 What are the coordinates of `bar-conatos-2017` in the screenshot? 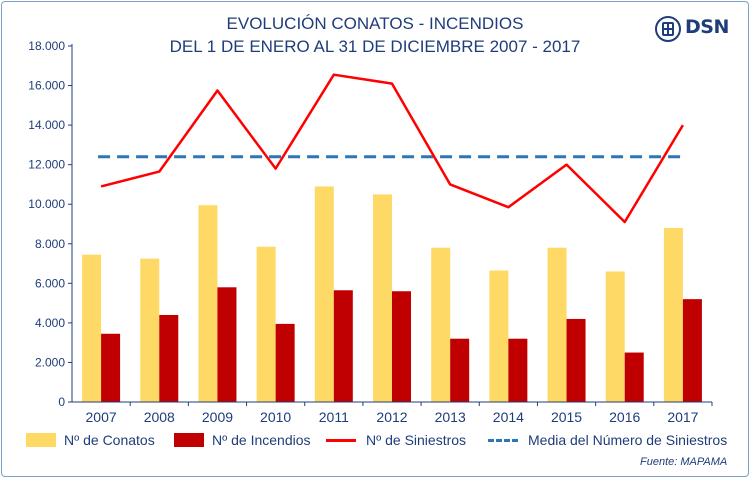 It's located at (673, 314).